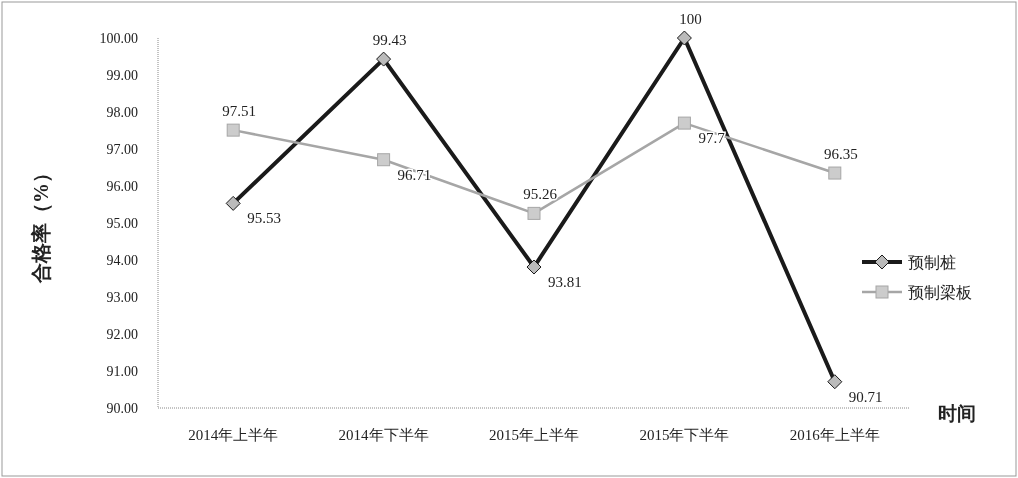 Image resolution: width=1018 pixels, height=478 pixels. What do you see at coordinates (690, 19) in the screenshot?
I see `data-label: 100` at bounding box center [690, 19].